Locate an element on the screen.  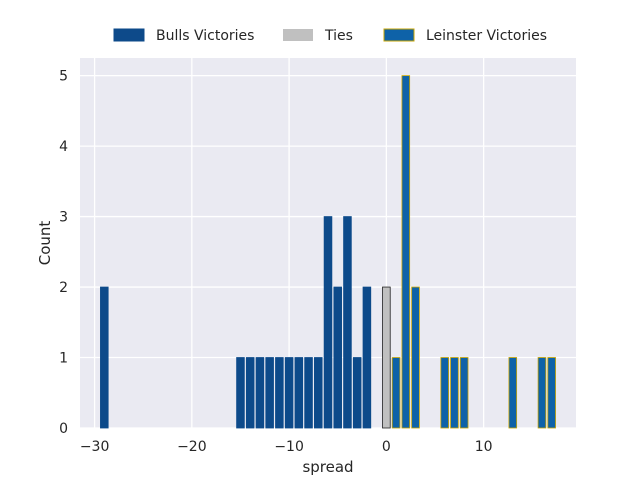
legend-label-leinster: Leinster Victories is located at coordinates (486, 36).